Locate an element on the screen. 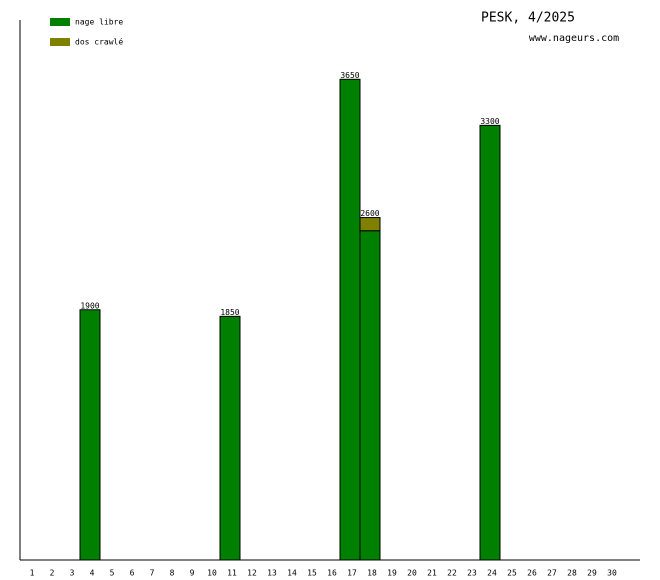  x-tick-label: 7 is located at coordinates (152, 573).